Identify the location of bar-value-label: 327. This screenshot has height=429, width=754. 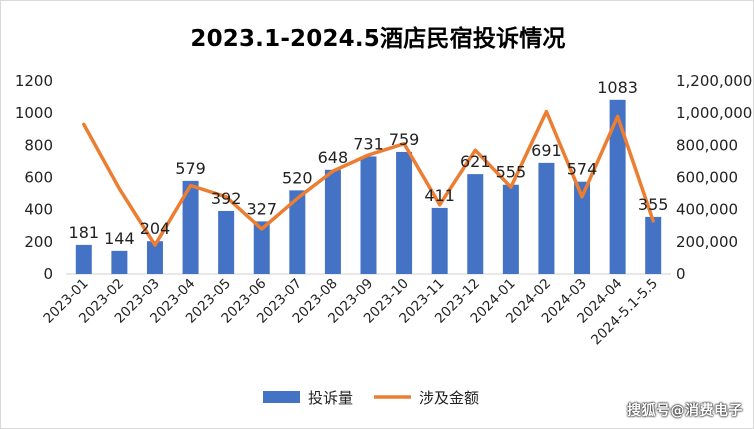
(261, 208).